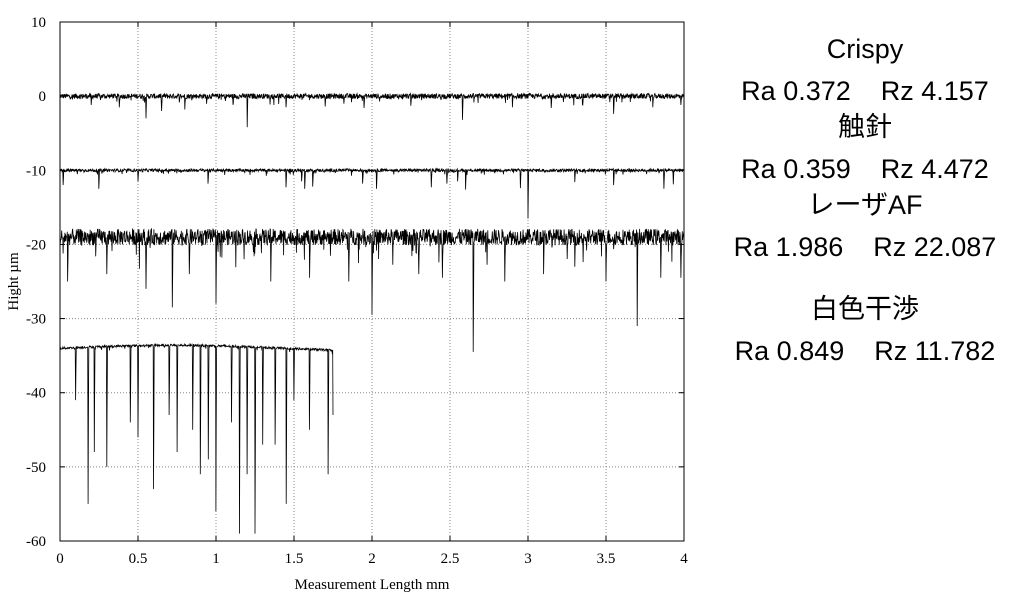 The height and width of the screenshot is (596, 1032). I want to click on x-tick-label: 0, so click(60, 559).